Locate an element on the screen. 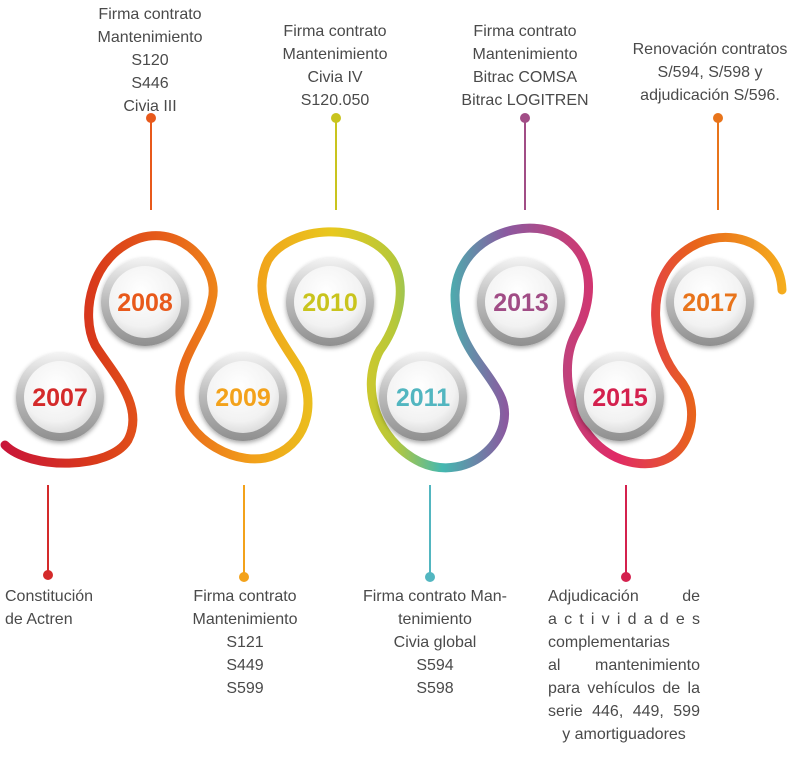 The height and width of the screenshot is (770, 800). milestone-line: Bitrac COMSA is located at coordinates (524, 77).